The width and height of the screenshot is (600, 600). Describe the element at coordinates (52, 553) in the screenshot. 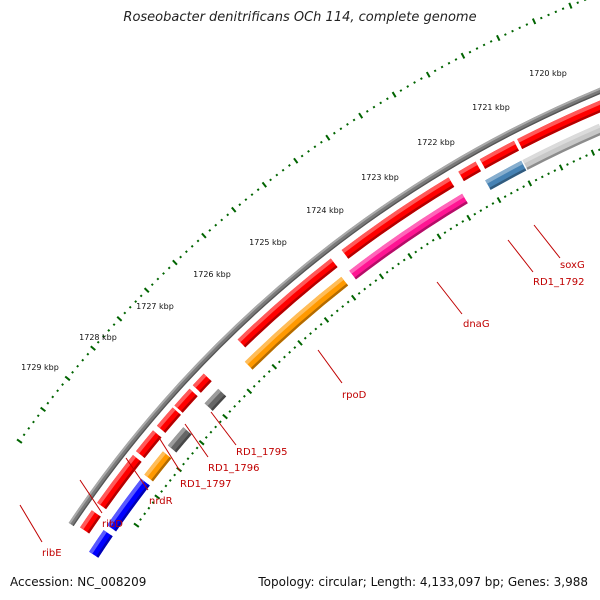

I see `gene-label: ribE` at that location.